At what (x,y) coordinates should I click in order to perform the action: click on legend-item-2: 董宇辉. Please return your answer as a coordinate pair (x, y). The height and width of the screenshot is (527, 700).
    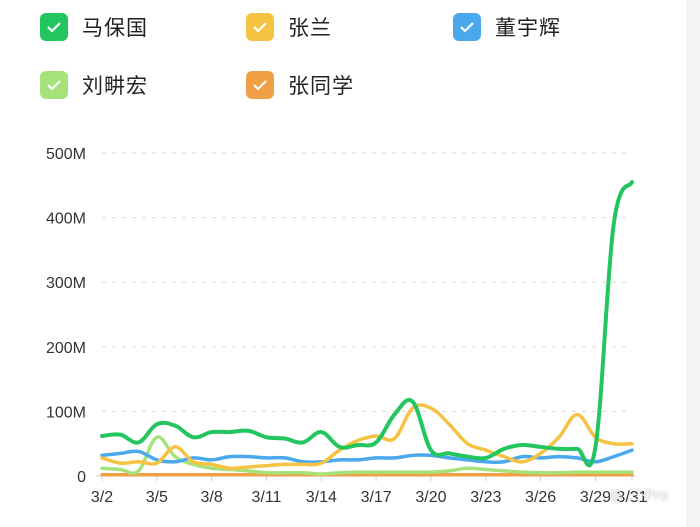
    Looking at the image, I should click on (507, 27).